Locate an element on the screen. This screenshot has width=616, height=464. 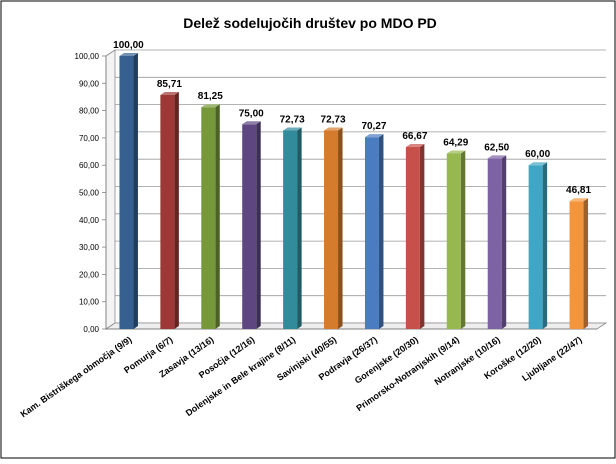
data-label: 100,00 is located at coordinates (128, 45).